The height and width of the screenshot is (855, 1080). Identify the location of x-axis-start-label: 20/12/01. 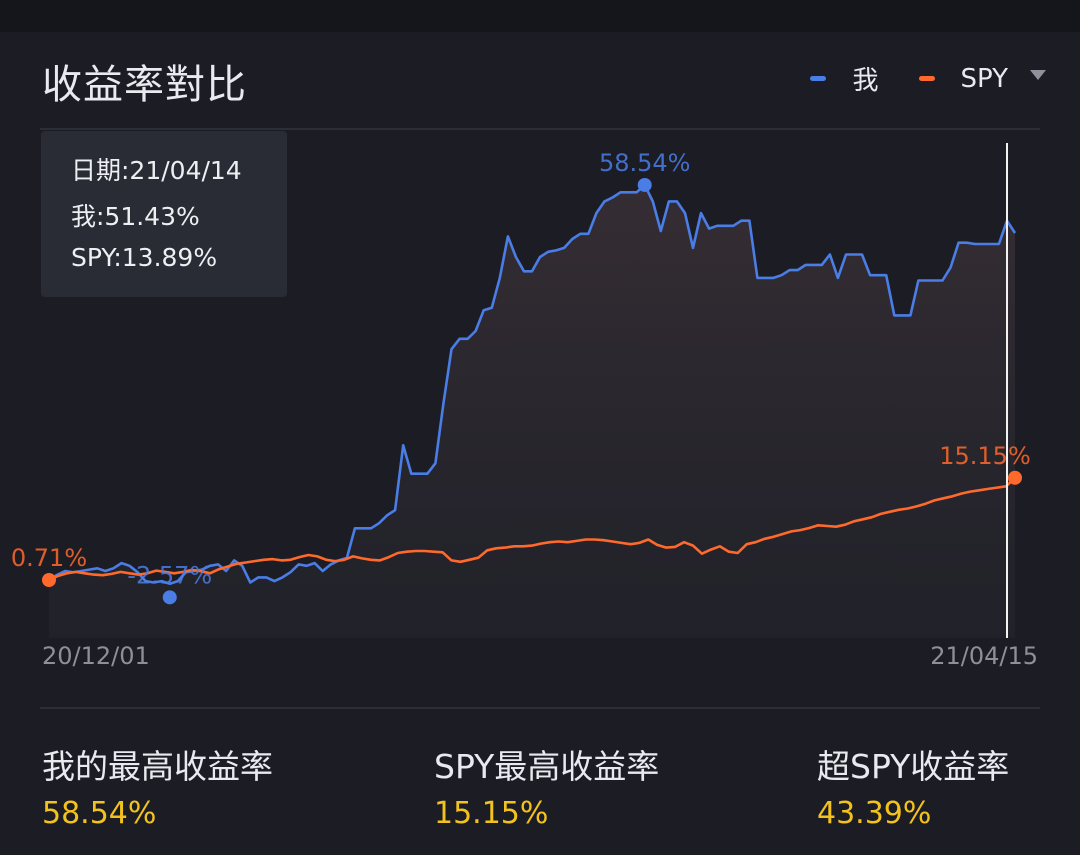
(96, 656).